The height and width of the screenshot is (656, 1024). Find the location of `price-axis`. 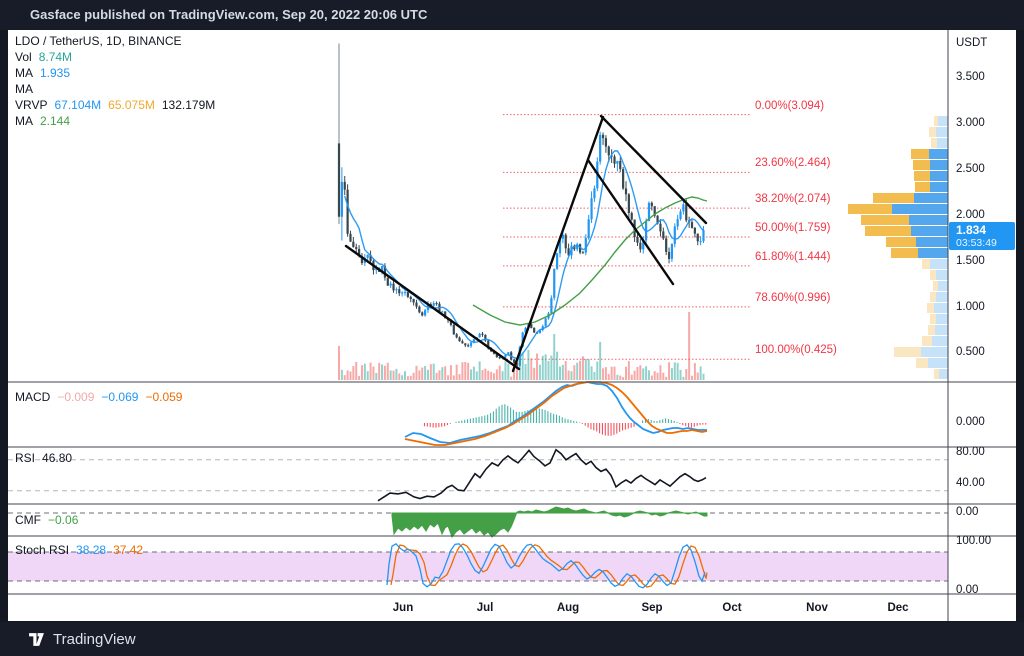

price-axis is located at coordinates (982, 325).